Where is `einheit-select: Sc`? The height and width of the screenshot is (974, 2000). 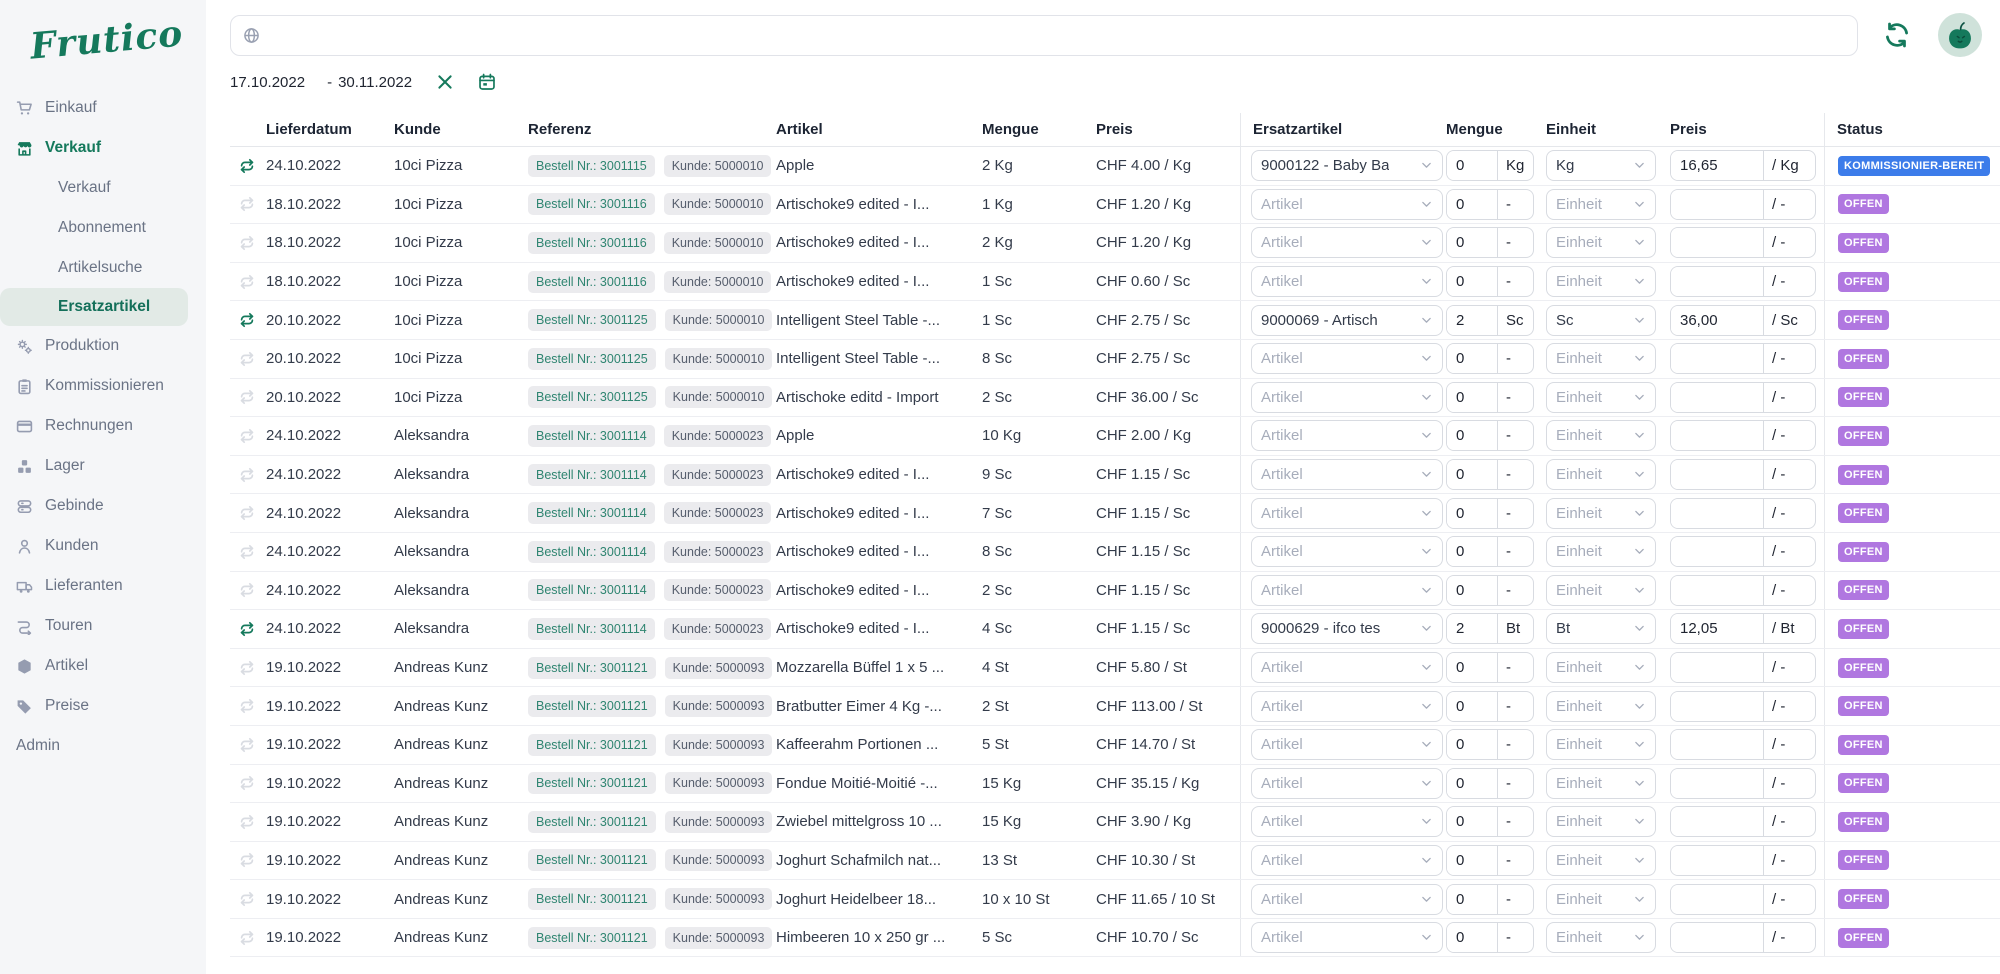 einheit-select: Sc is located at coordinates (1601, 320).